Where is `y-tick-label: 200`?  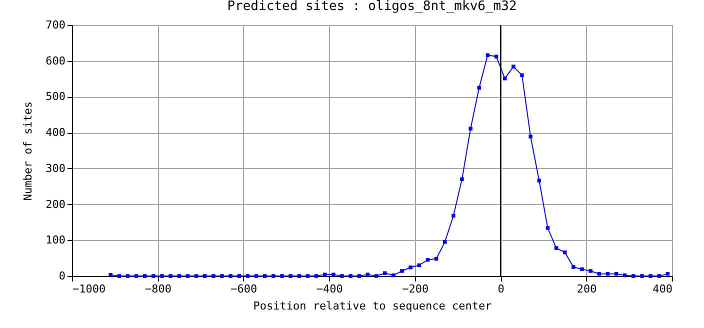 y-tick-label: 200 is located at coordinates (56, 204).